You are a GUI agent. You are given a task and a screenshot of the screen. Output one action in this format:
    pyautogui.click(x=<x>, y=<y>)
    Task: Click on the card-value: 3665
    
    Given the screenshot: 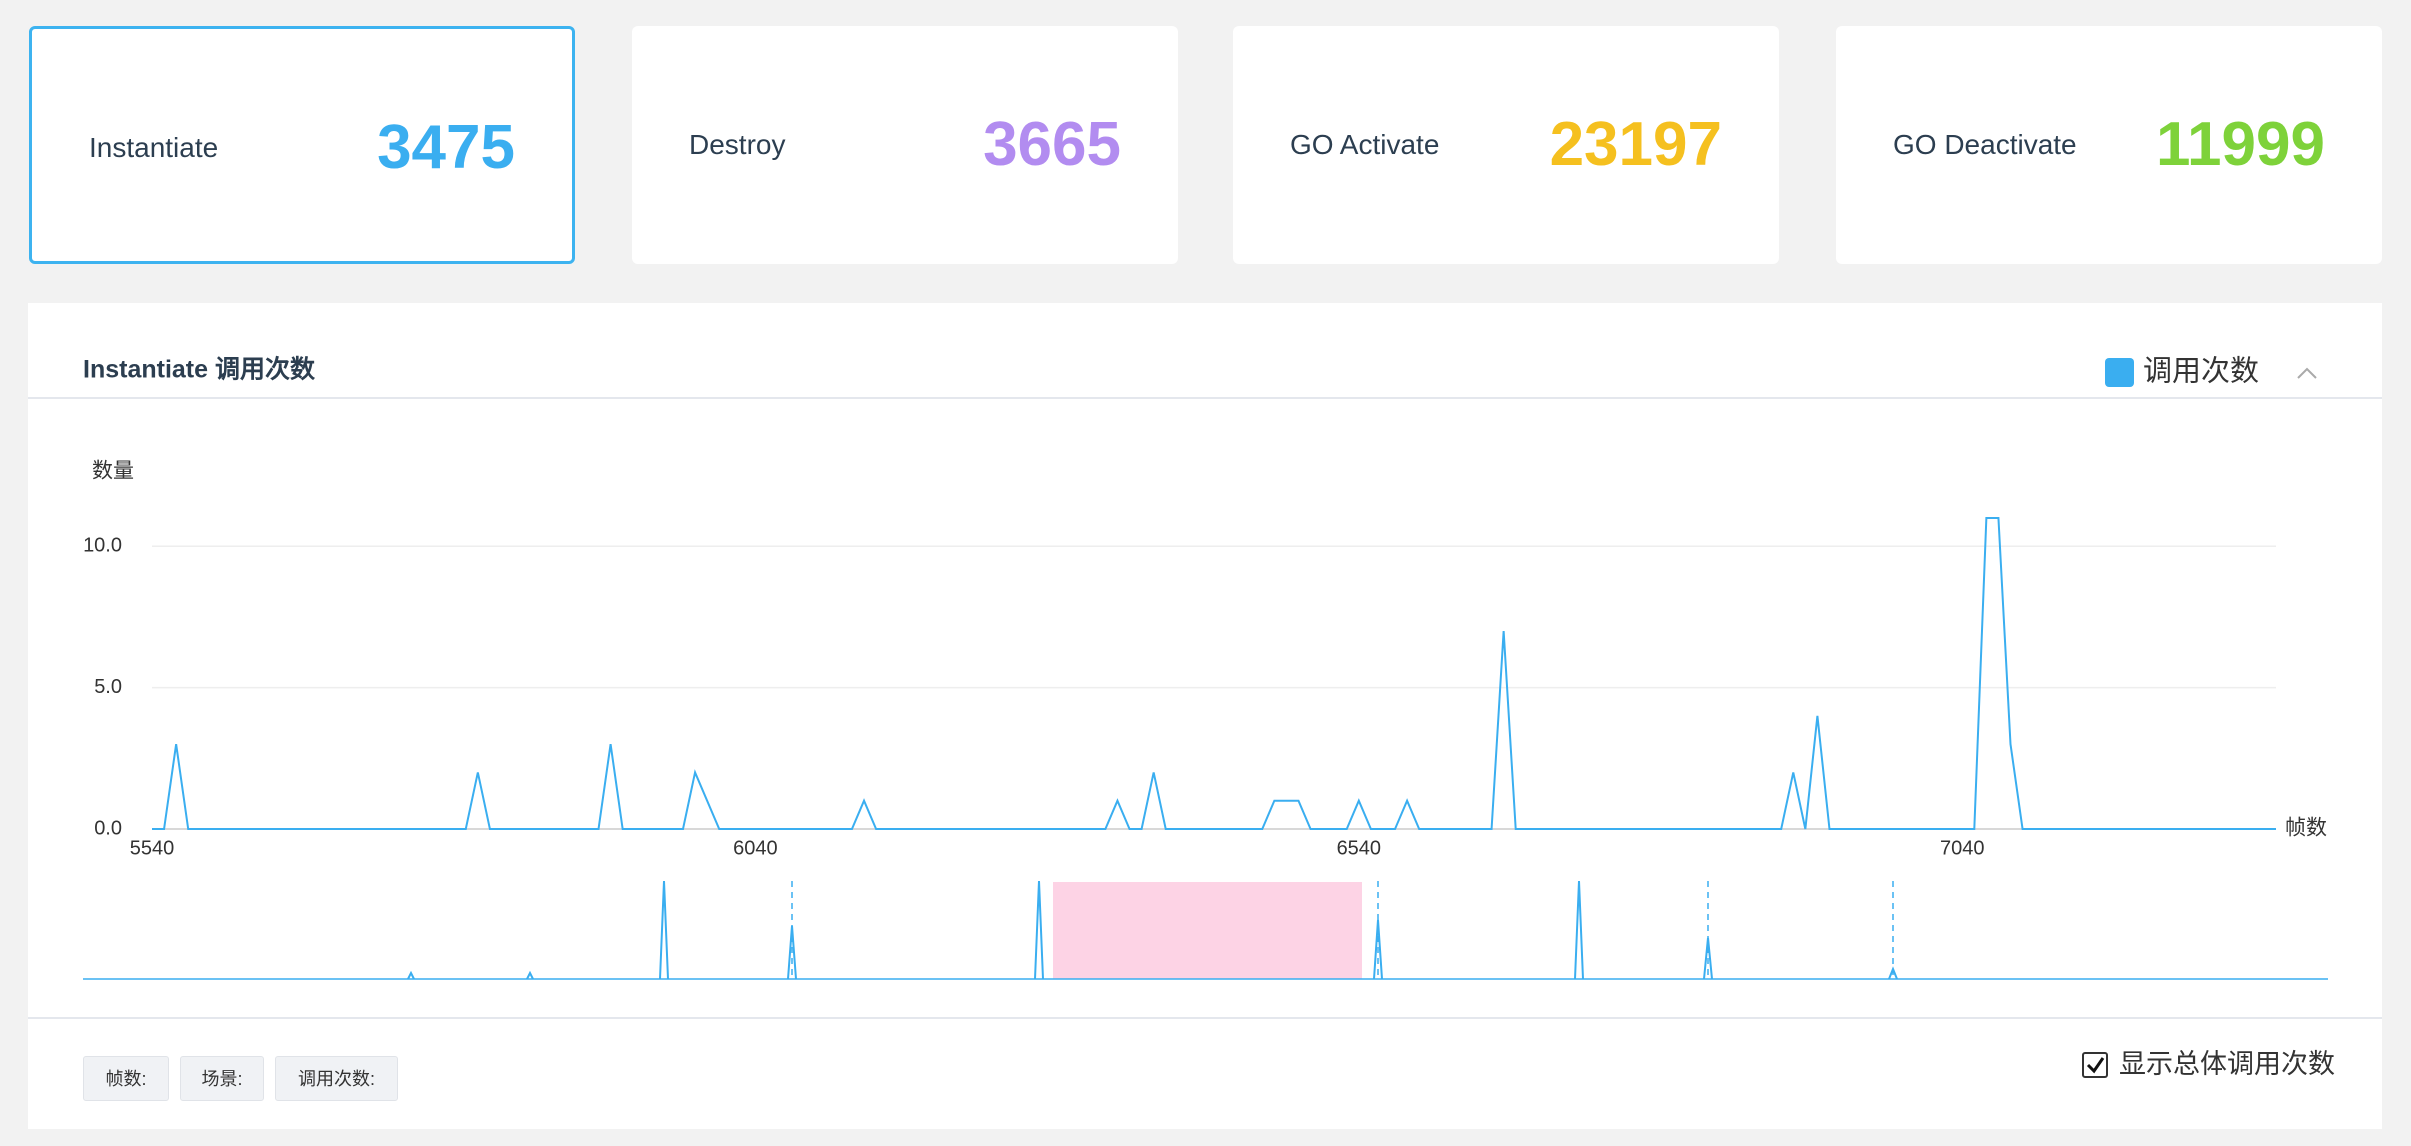 What is the action you would take?
    pyautogui.click(x=1052, y=144)
    